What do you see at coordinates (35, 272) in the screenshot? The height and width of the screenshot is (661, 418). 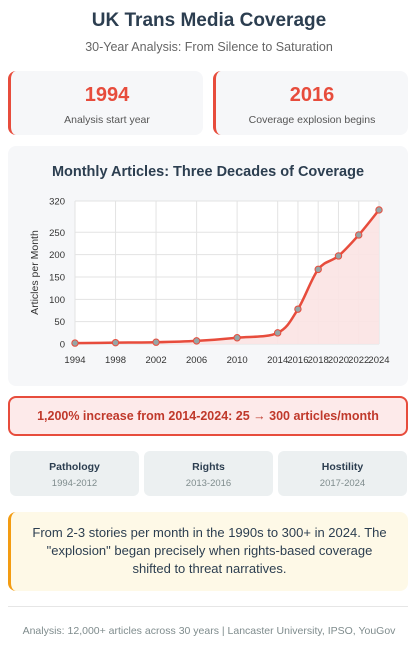 I see `y-axis-label: Articles per Month` at bounding box center [35, 272].